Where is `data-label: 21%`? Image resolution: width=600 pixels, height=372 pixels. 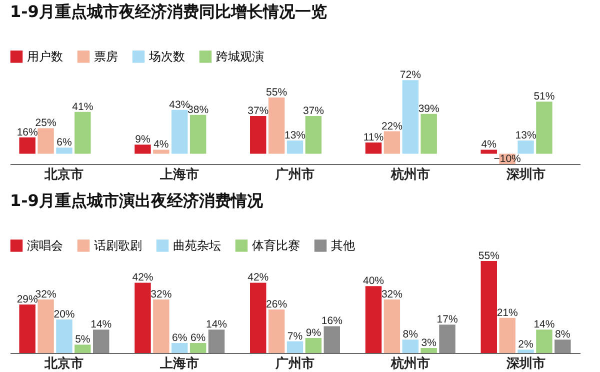
data-label: 21% is located at coordinates (507, 312).